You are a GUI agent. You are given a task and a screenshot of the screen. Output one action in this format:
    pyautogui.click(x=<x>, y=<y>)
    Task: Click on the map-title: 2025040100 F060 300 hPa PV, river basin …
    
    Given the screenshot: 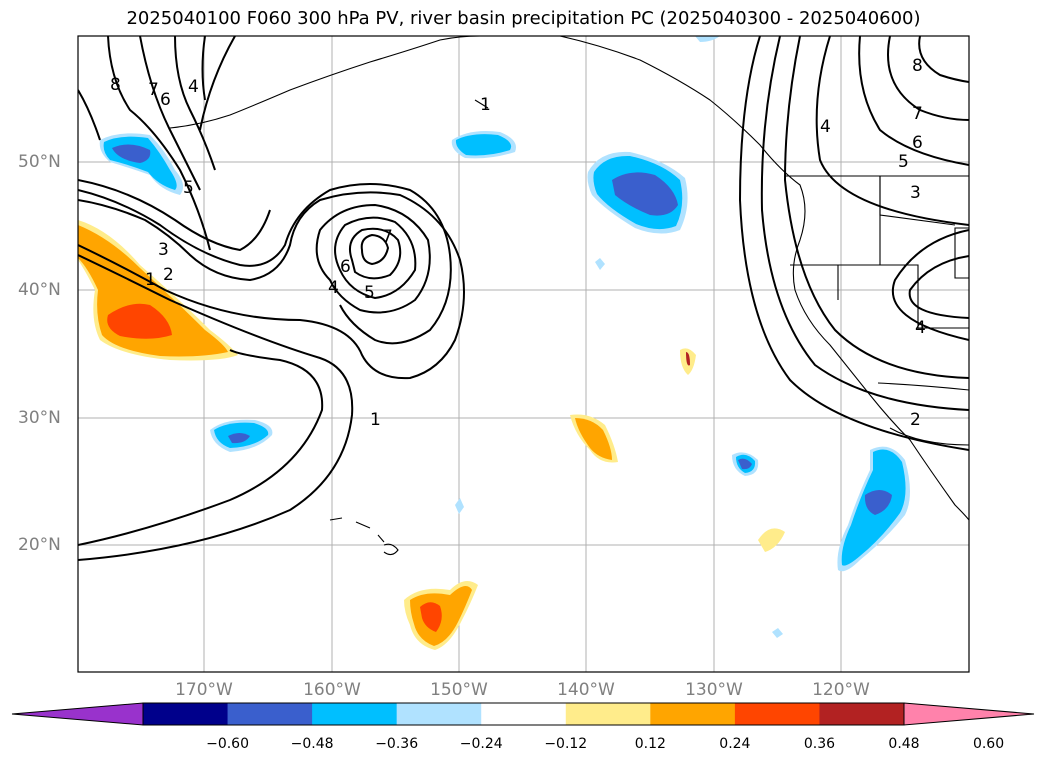 What is the action you would take?
    pyautogui.click(x=523, y=18)
    